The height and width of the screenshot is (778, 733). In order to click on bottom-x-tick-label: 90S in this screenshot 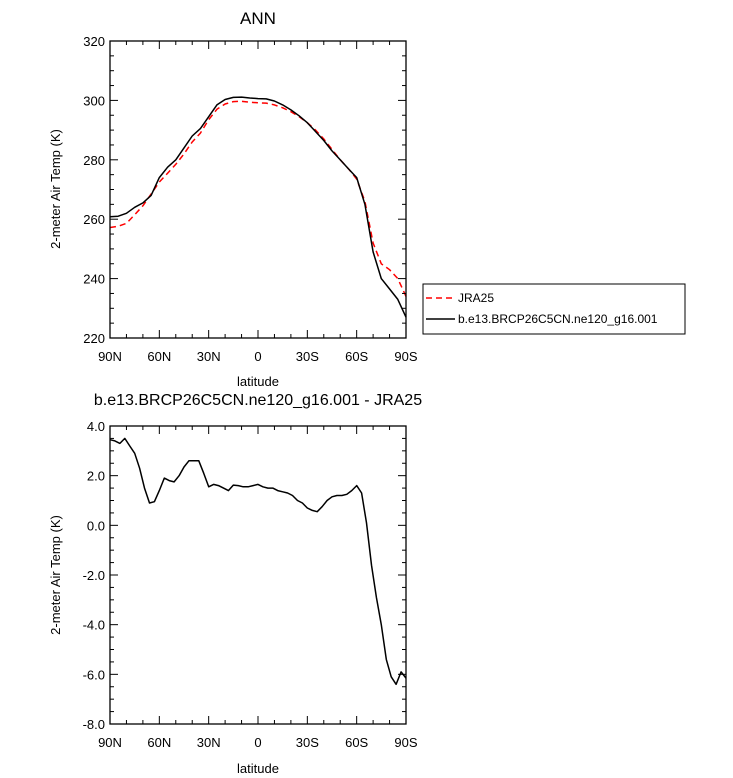, I will do `click(405, 742)`.